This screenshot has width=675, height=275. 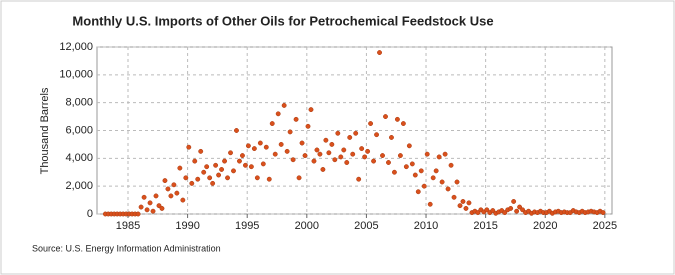 What do you see at coordinates (90, 214) in the screenshot?
I see `y-tick-label: 0` at bounding box center [90, 214].